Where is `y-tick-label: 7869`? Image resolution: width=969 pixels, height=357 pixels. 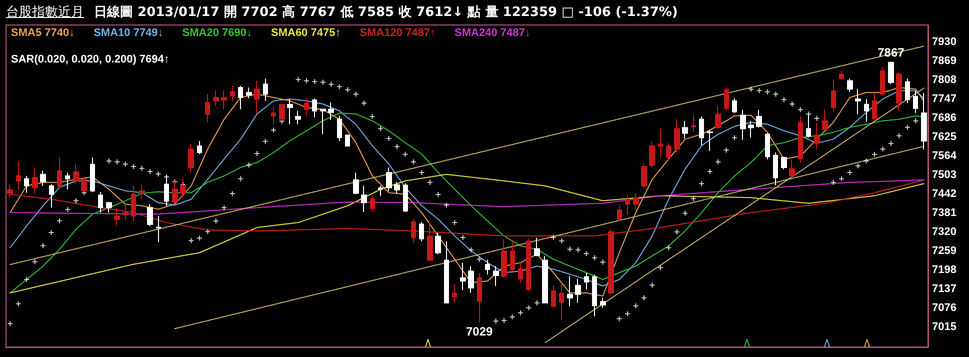 y-tick-label: 7869 is located at coordinates (944, 61).